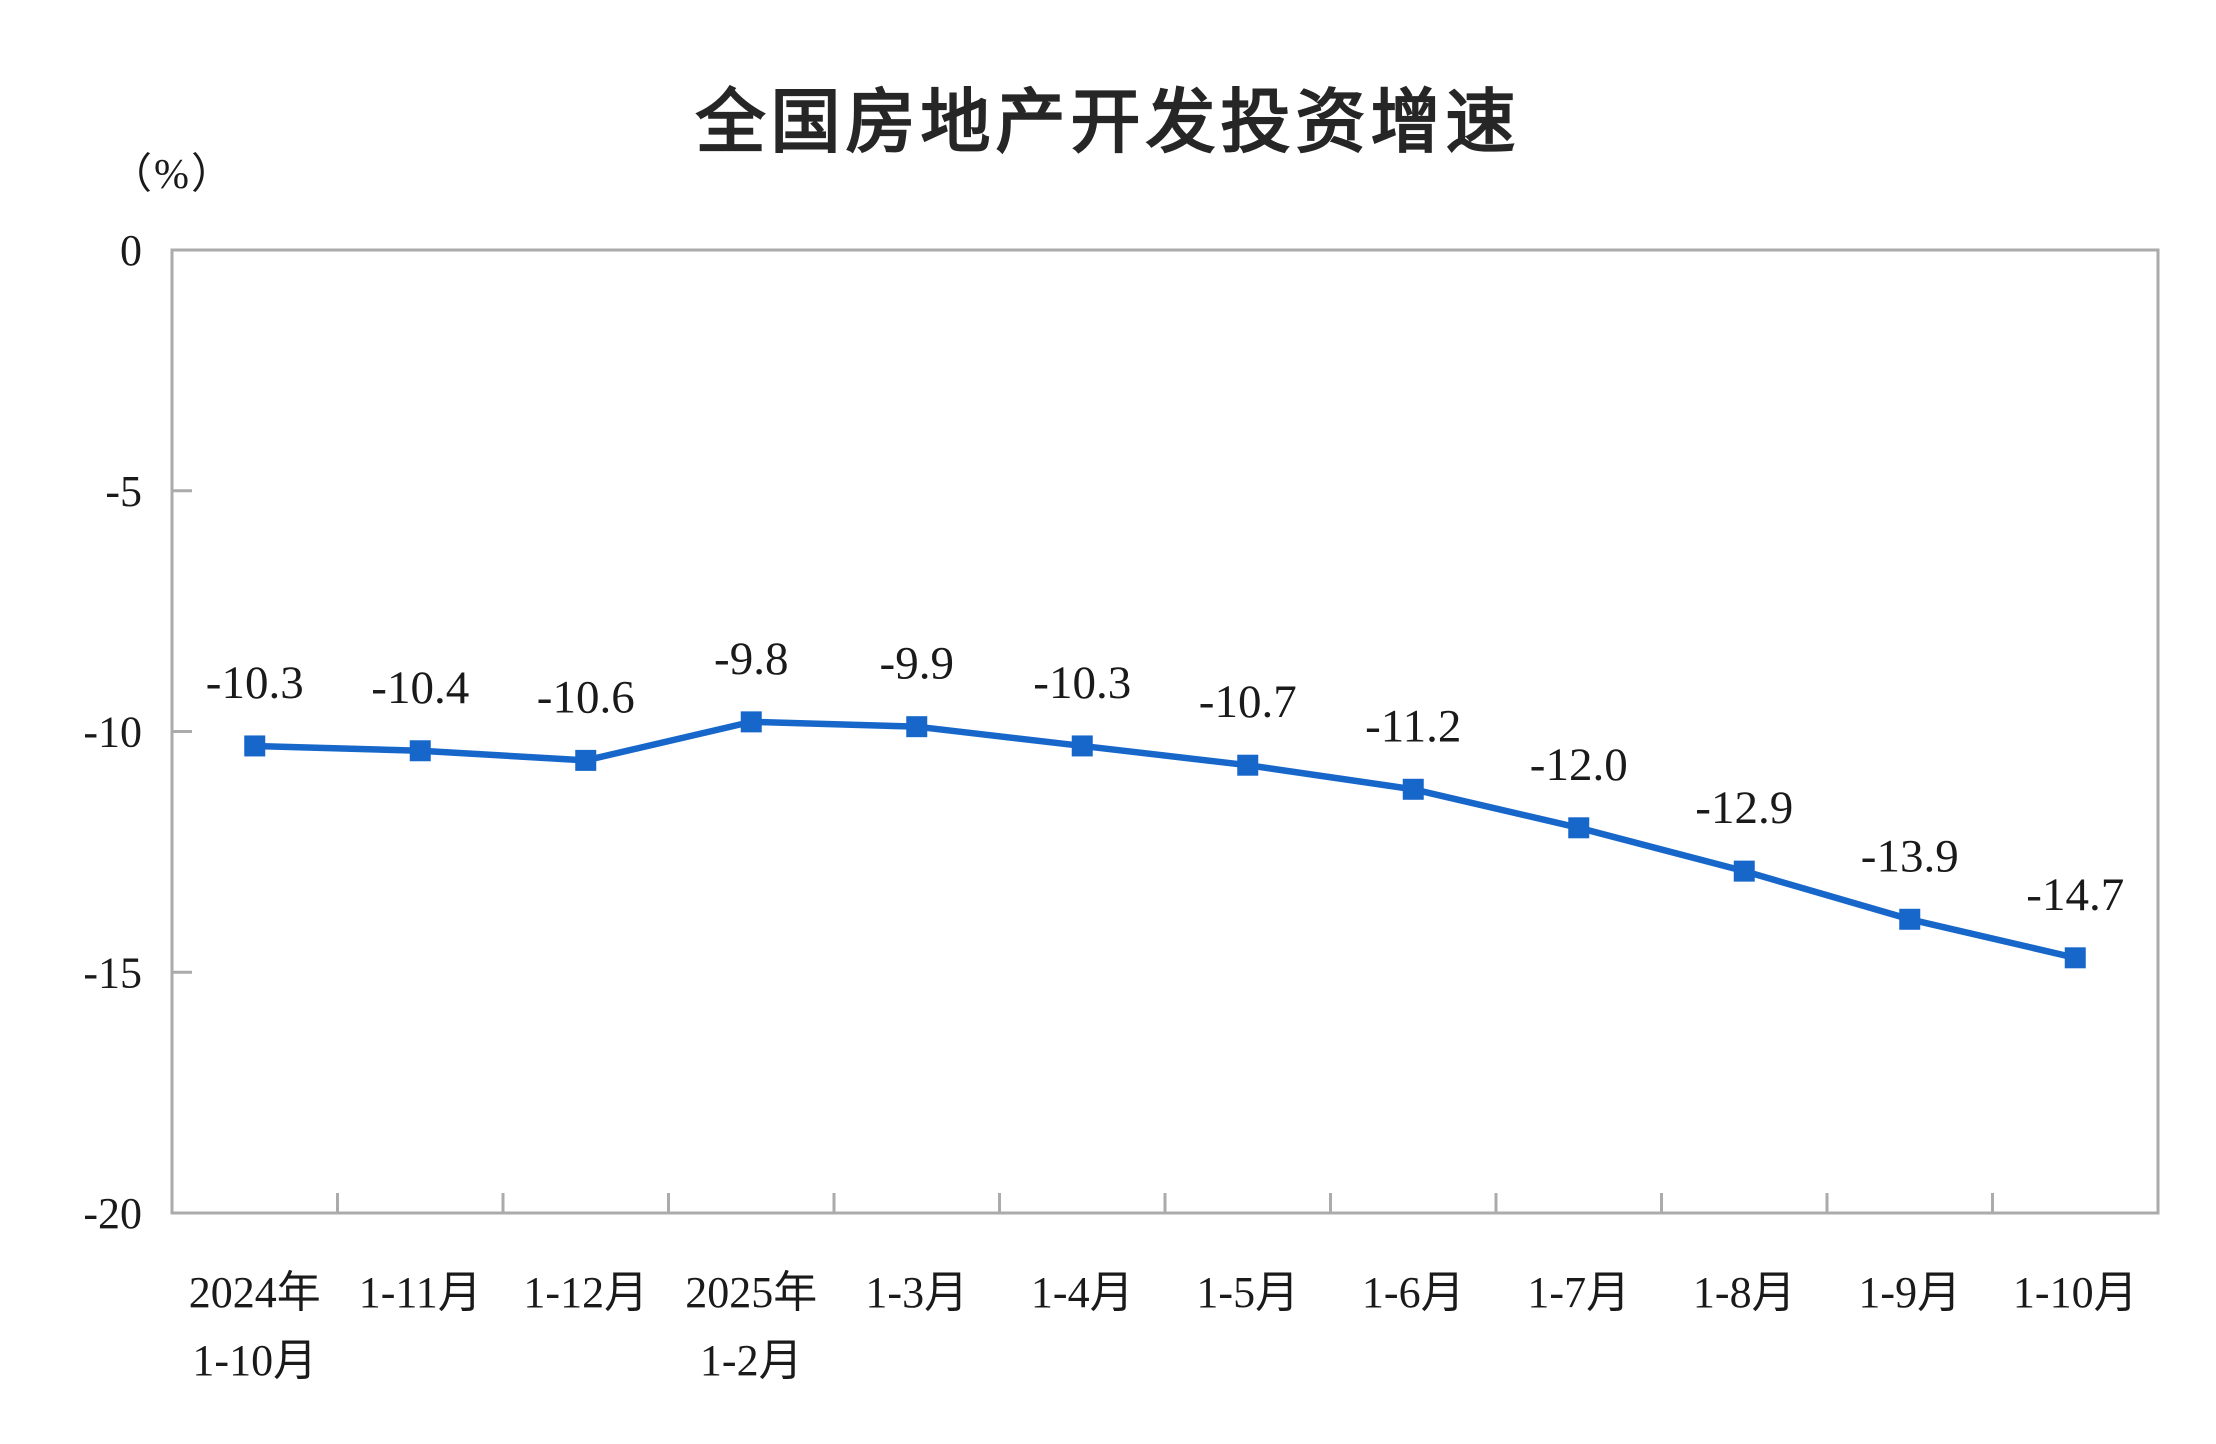 The height and width of the screenshot is (1444, 2216). What do you see at coordinates (585, 1292) in the screenshot?
I see `x-axis-tick-label: 1-12月` at bounding box center [585, 1292].